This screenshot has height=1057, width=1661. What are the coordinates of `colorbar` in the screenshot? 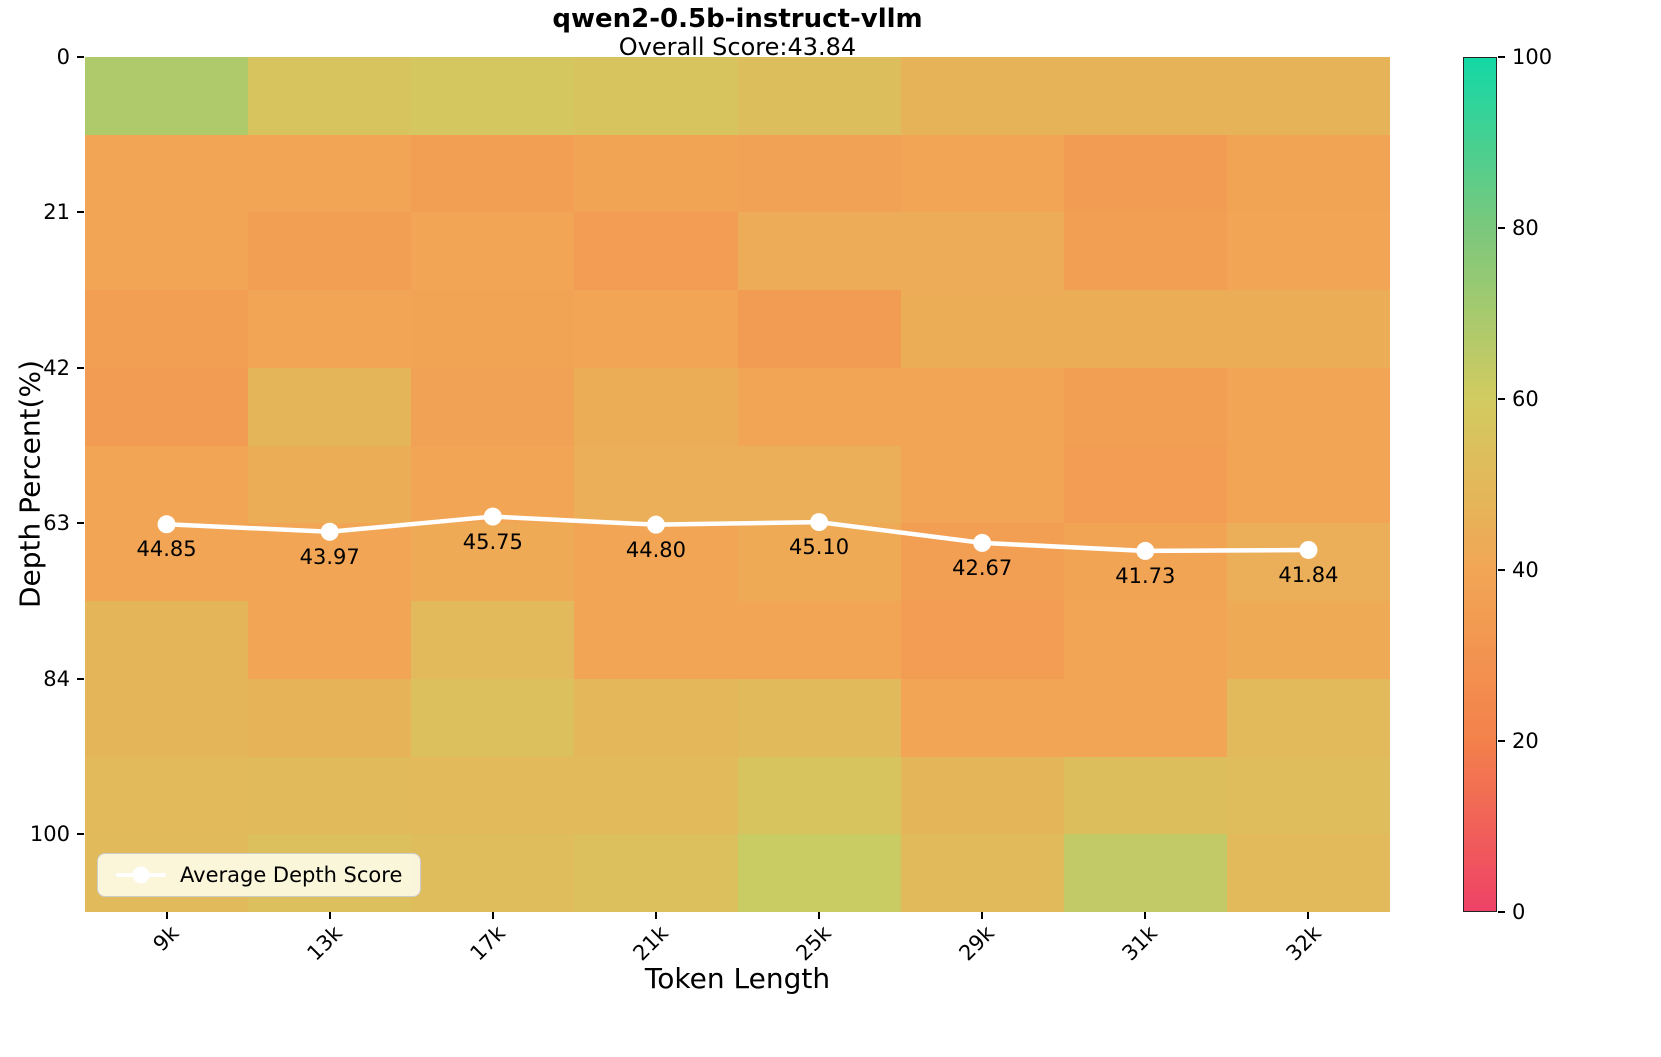 It's located at (1480, 484).